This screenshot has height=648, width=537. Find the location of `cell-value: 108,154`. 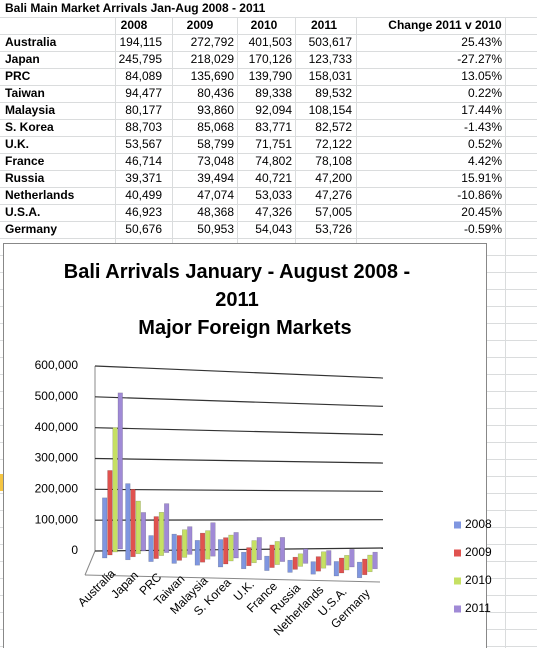

cell-value: 108,154 is located at coordinates (331, 110).